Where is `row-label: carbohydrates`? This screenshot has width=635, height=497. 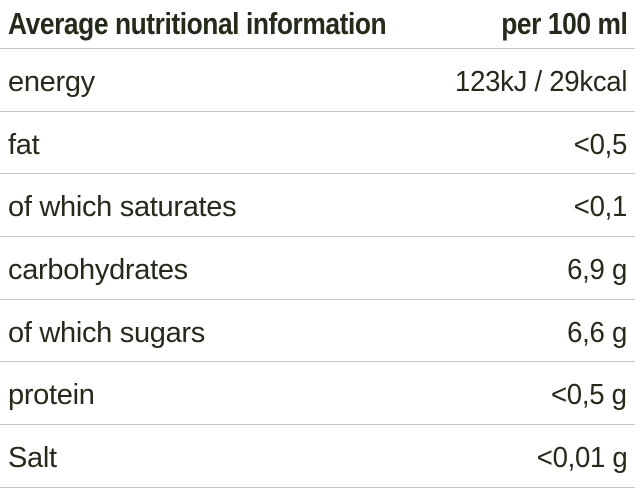
row-label: carbohydrates is located at coordinates (98, 269).